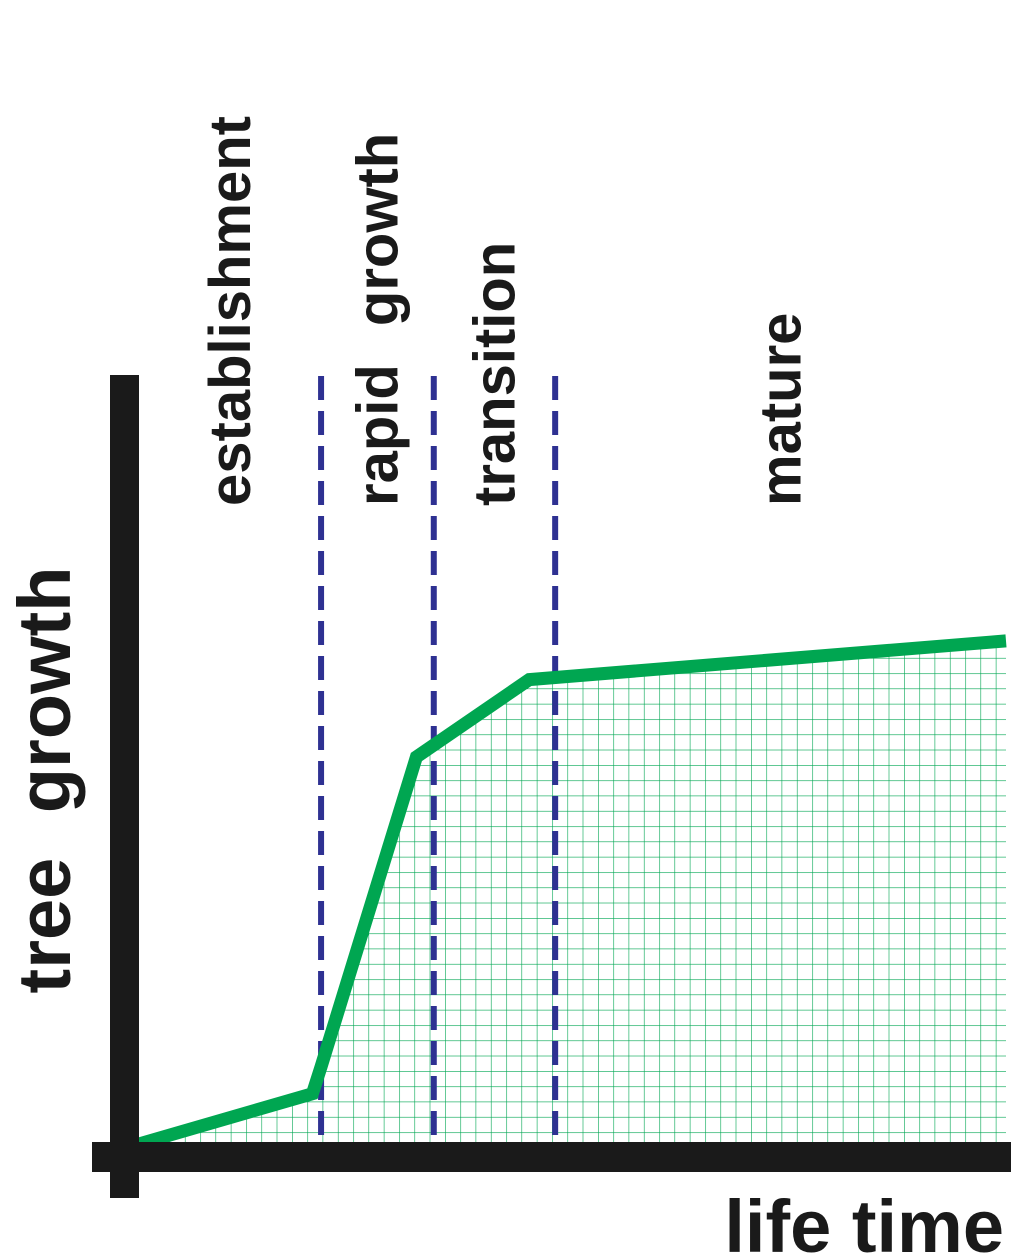 This screenshot has width=1011, height=1260. What do you see at coordinates (44, 780) in the screenshot?
I see `y-axis-label: tree growth` at bounding box center [44, 780].